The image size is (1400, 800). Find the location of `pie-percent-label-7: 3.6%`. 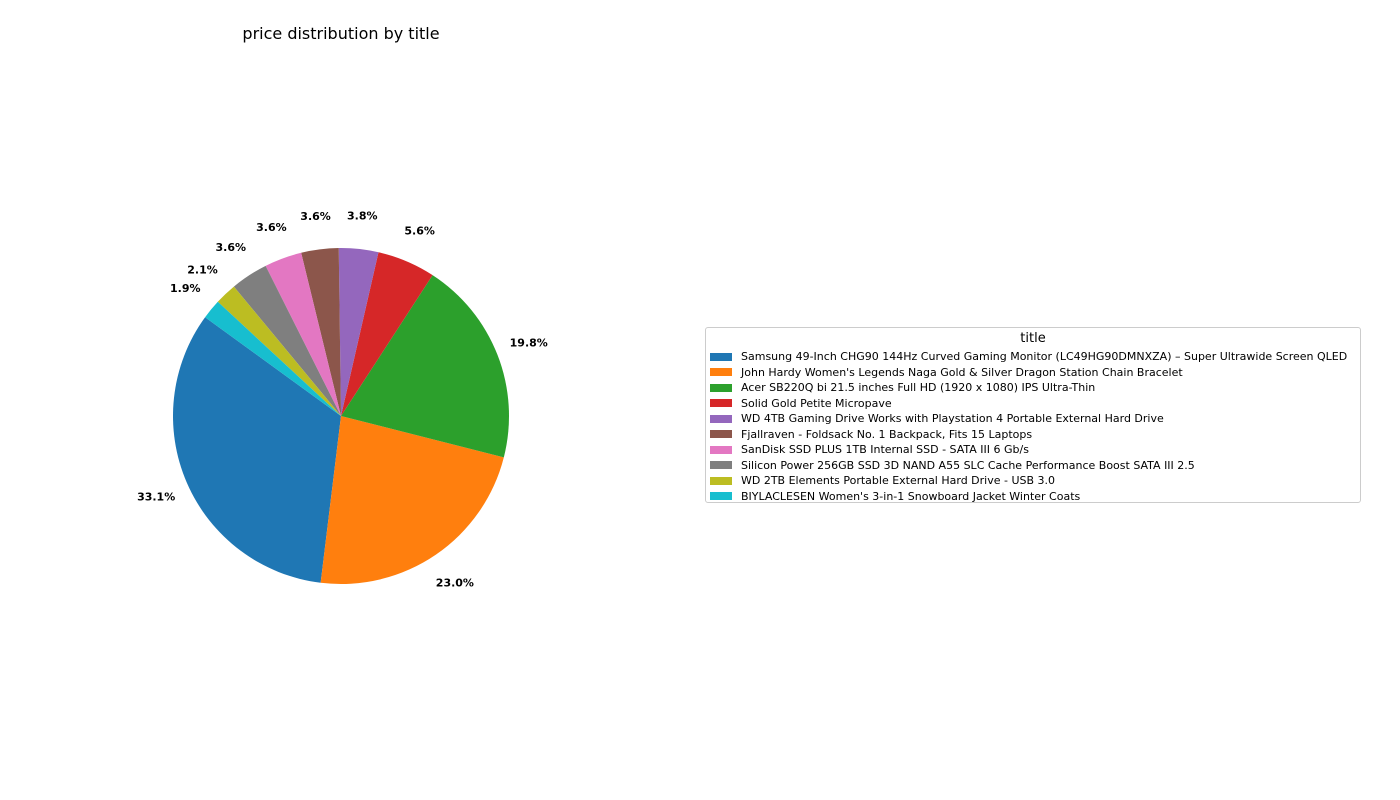

pie-percent-label-7: 3.6% is located at coordinates (271, 227).